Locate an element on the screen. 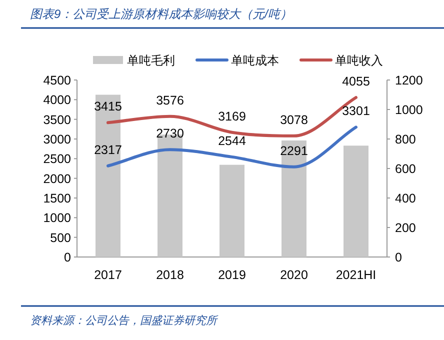 This screenshot has width=444, height=340. legend-label: 单吨成本 is located at coordinates (255, 61).